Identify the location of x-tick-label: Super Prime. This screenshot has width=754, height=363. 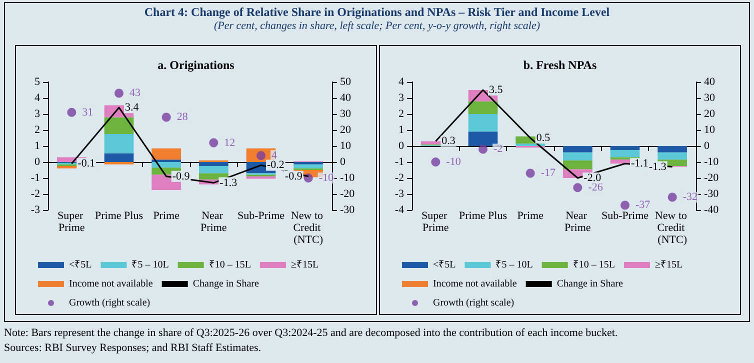
(435, 222).